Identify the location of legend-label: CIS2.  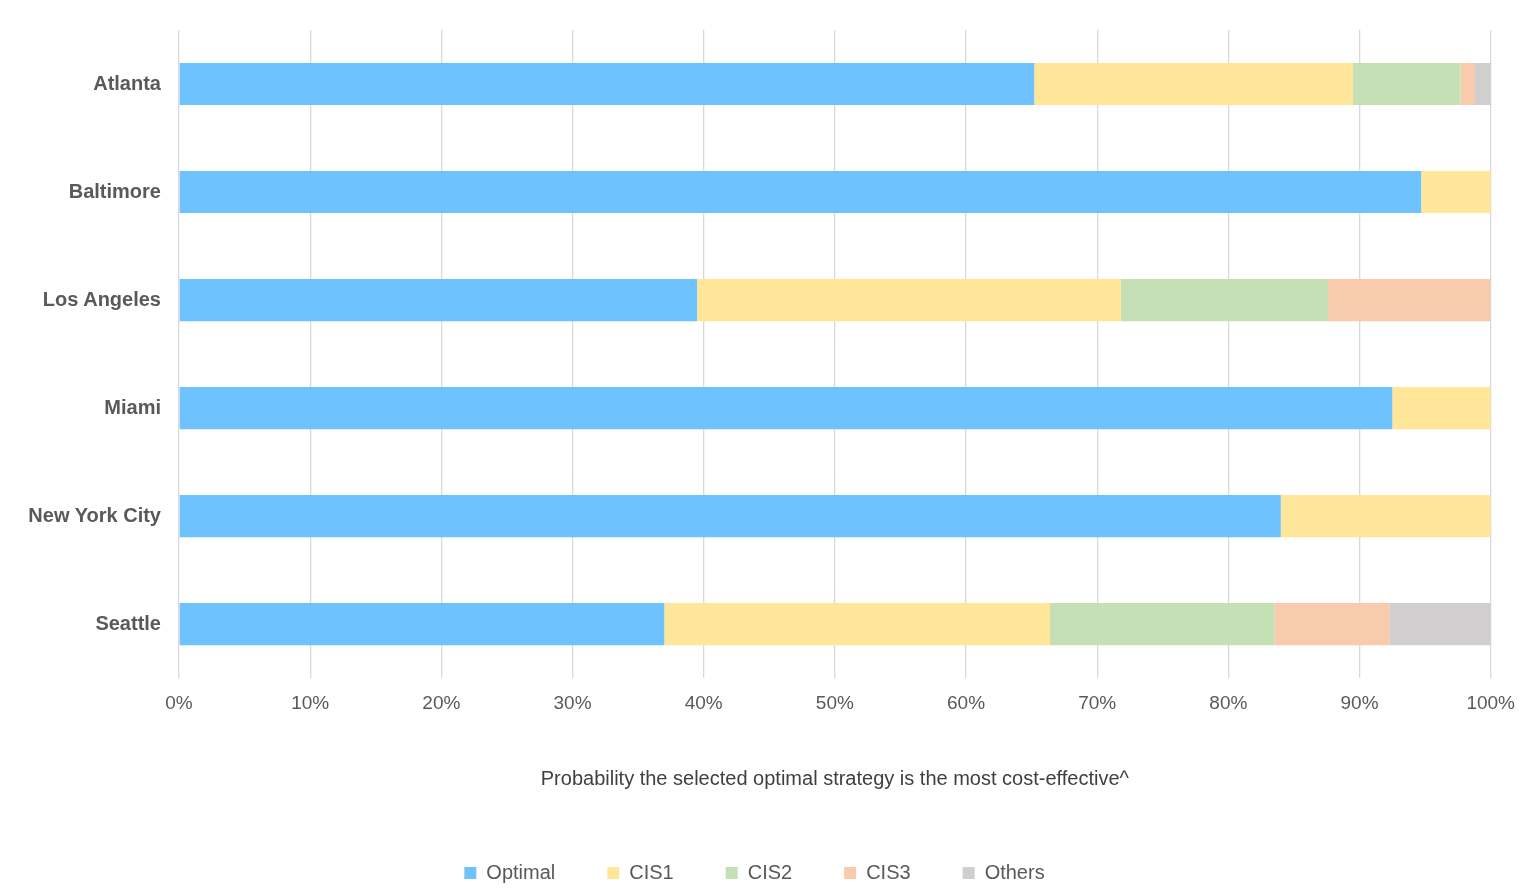
(770, 871).